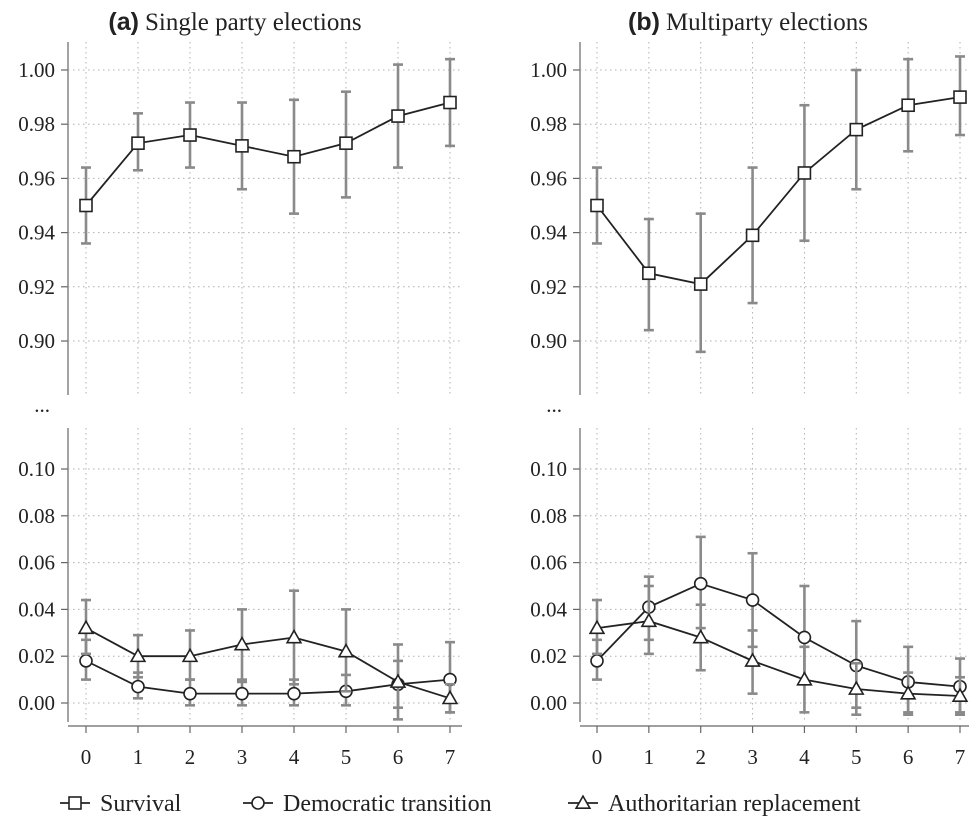  What do you see at coordinates (649, 757) in the screenshot?
I see `x-tick-label: 1` at bounding box center [649, 757].